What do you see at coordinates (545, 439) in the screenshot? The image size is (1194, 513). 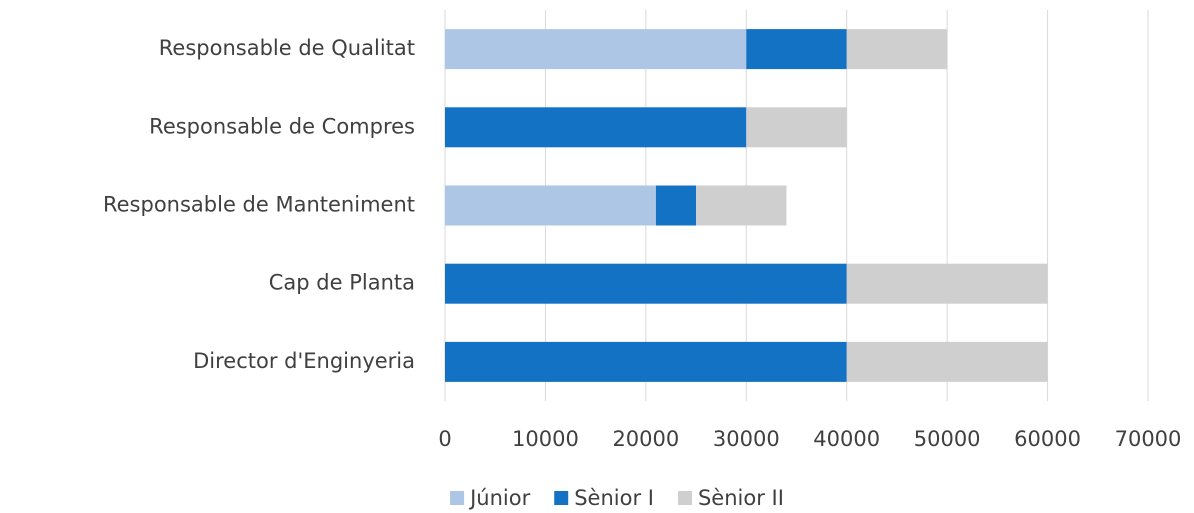 I see `x-tick-label: 10000` at bounding box center [545, 439].